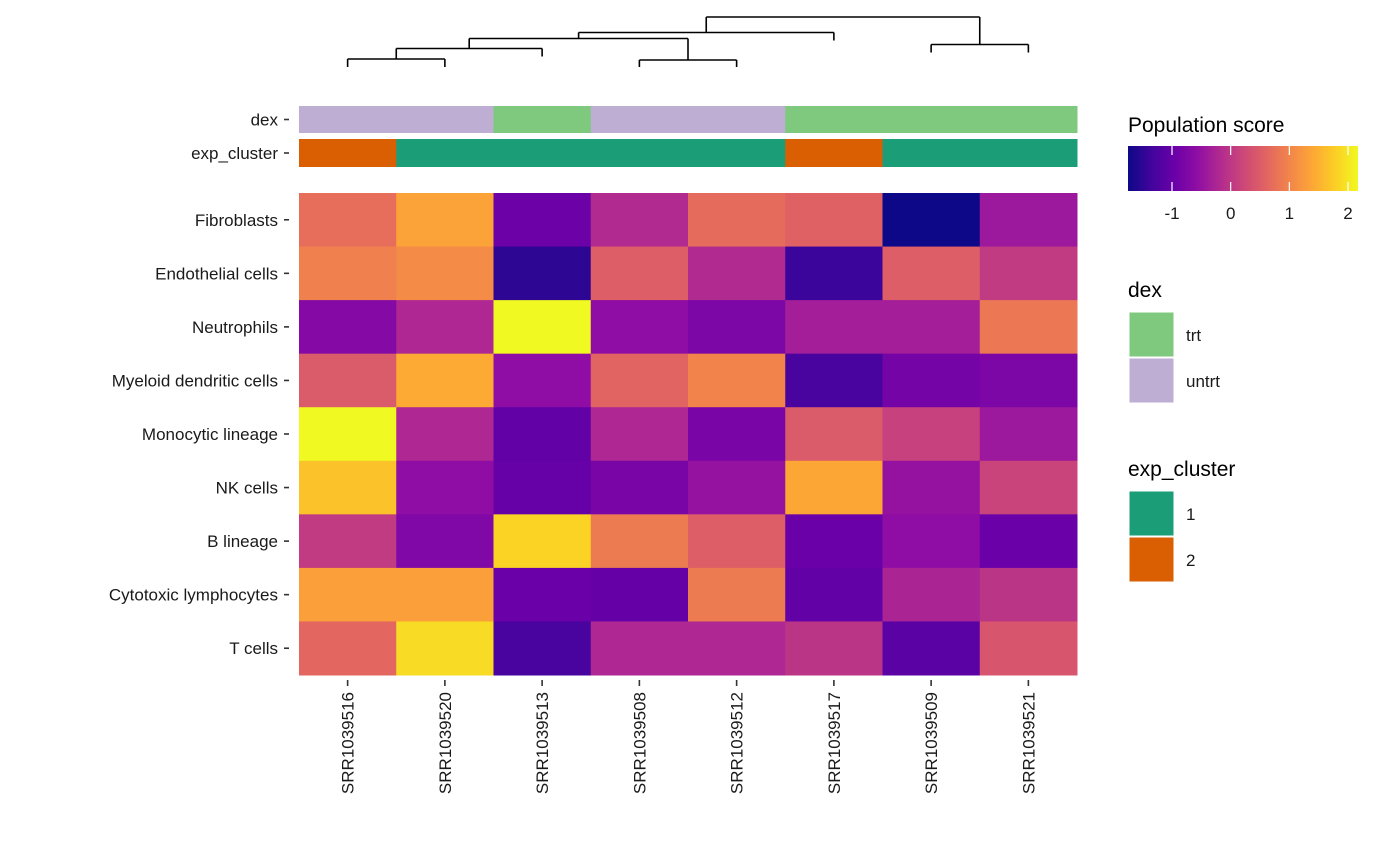  Describe the element at coordinates (1289, 213) in the screenshot. I see `colorbar-tick-label: 1` at that location.